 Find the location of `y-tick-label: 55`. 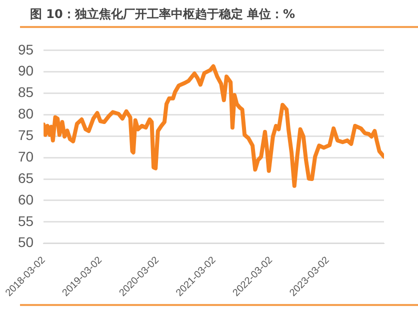

y-tick-label: 55 is located at coordinates (26, 220).